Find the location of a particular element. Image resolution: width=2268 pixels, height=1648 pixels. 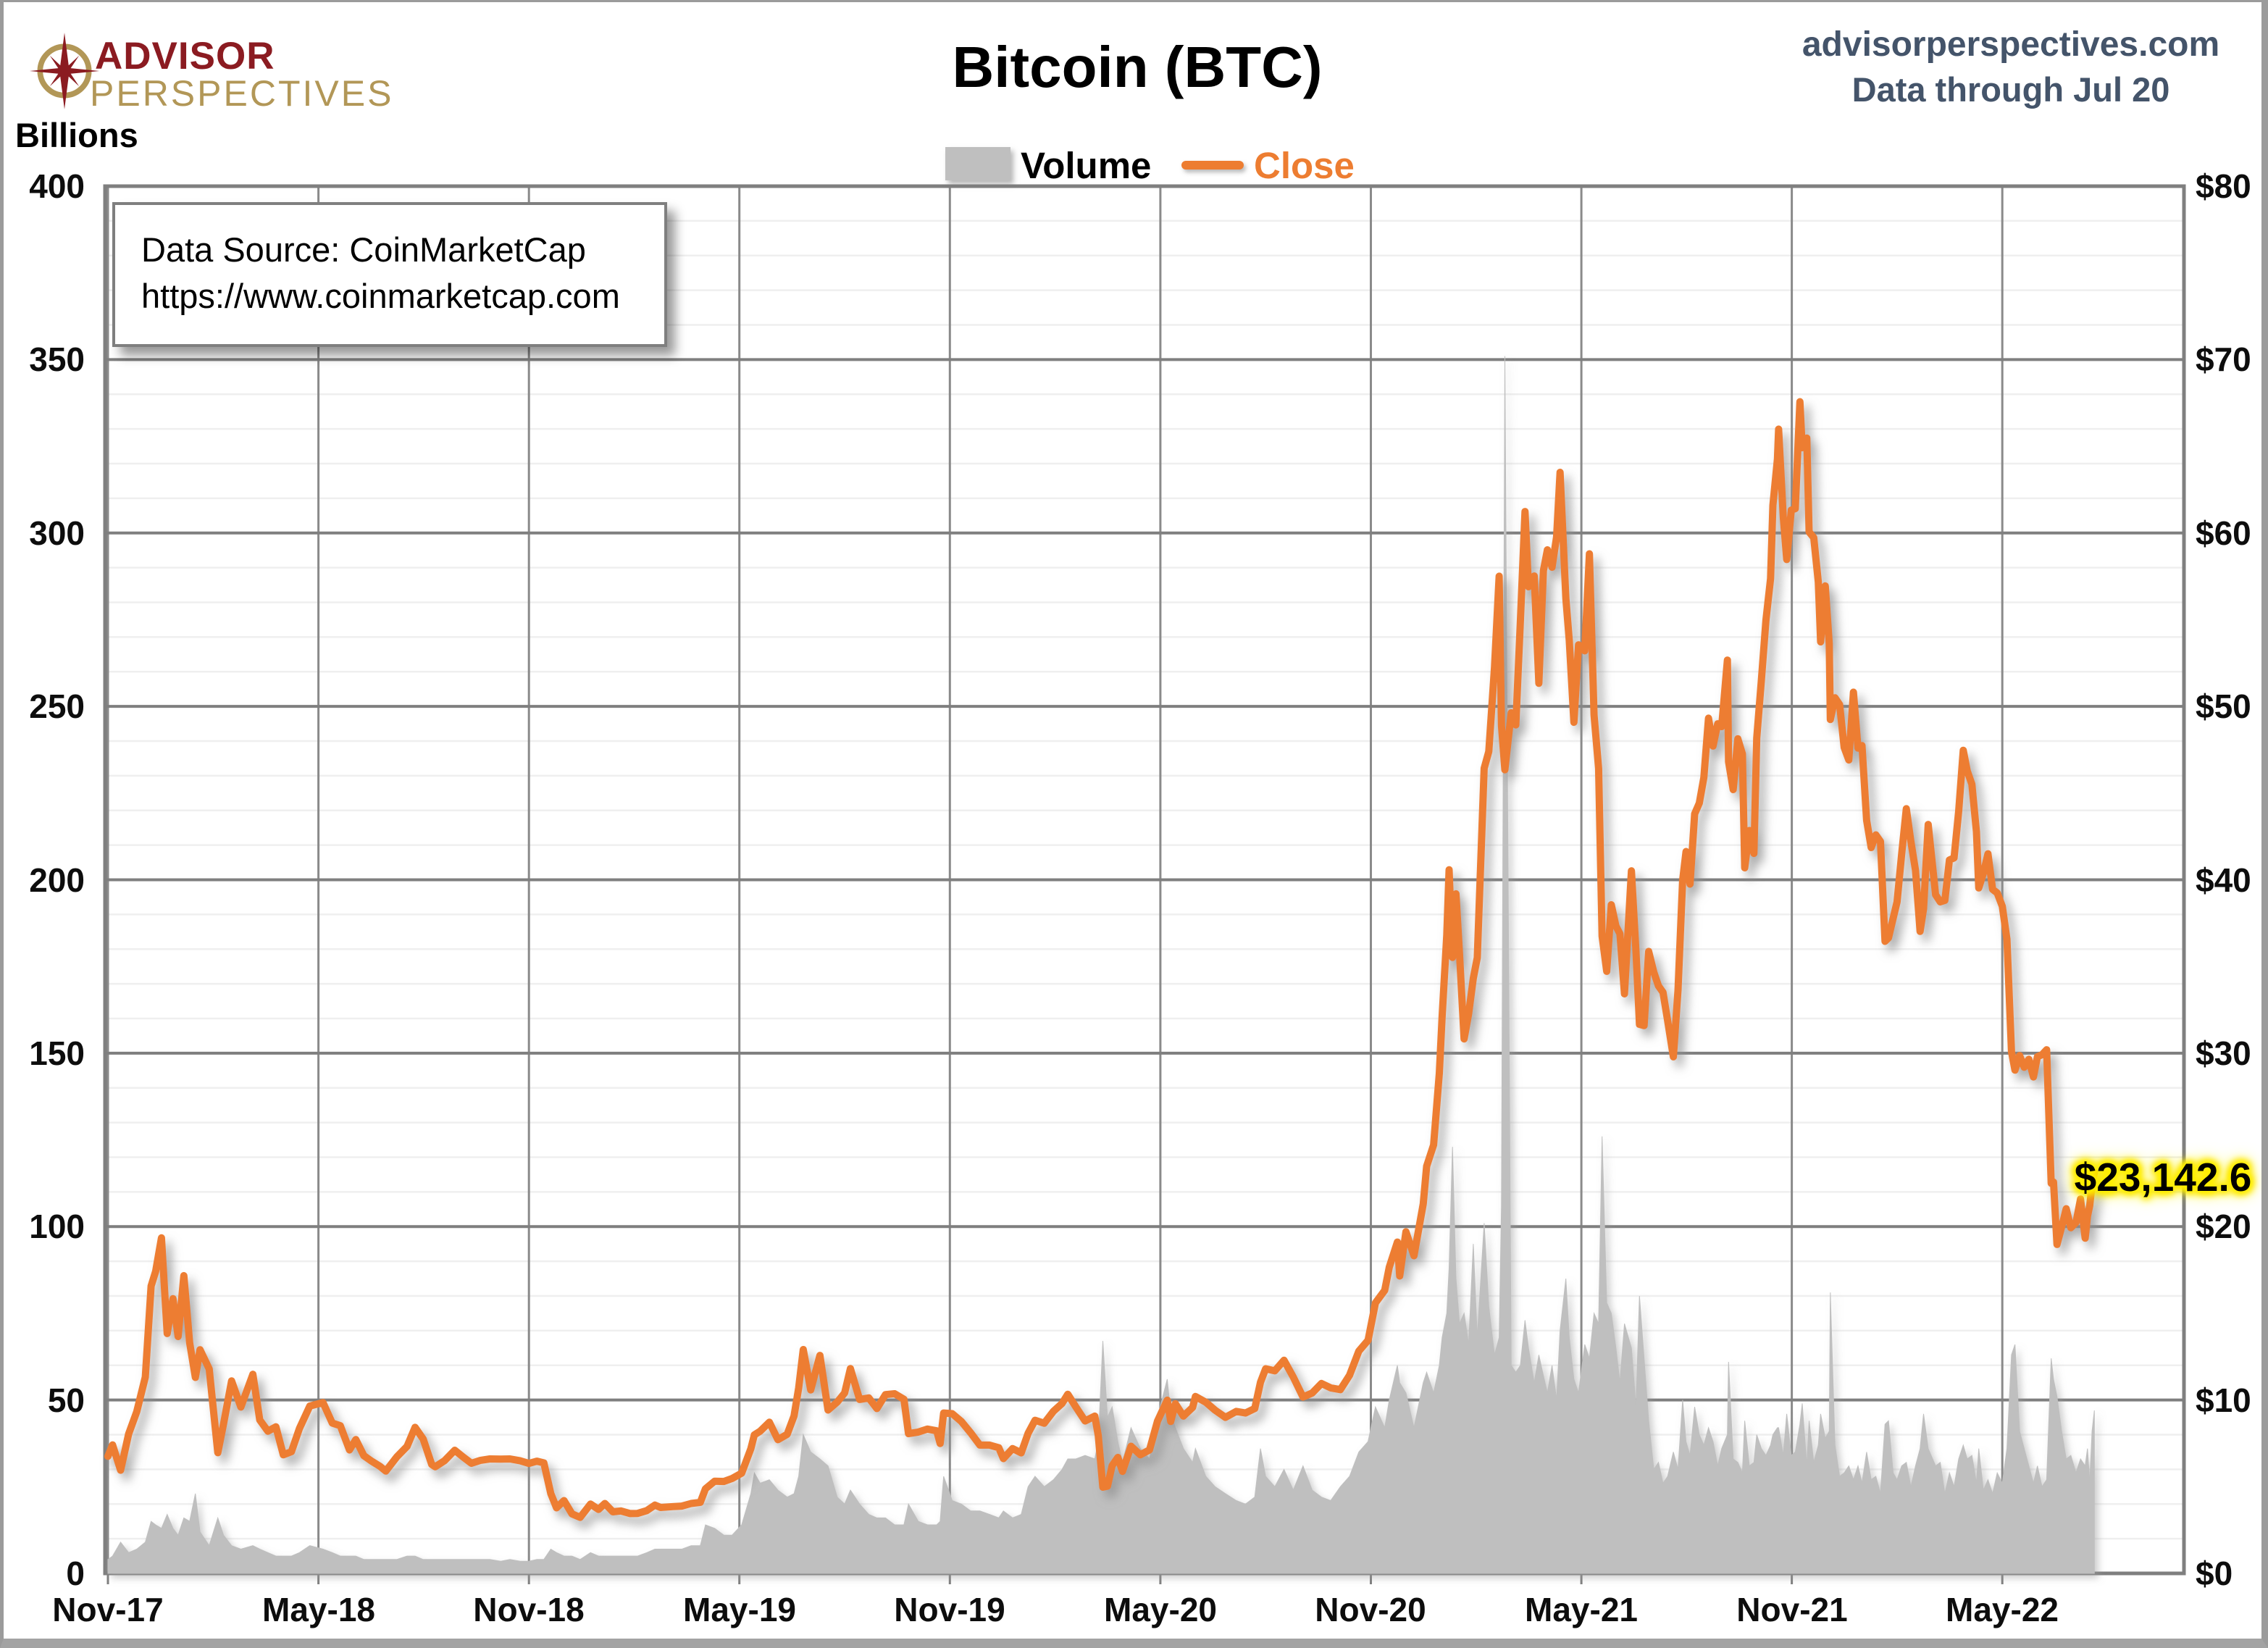

y-axis-tick-right: $40 is located at coordinates (2224, 880).